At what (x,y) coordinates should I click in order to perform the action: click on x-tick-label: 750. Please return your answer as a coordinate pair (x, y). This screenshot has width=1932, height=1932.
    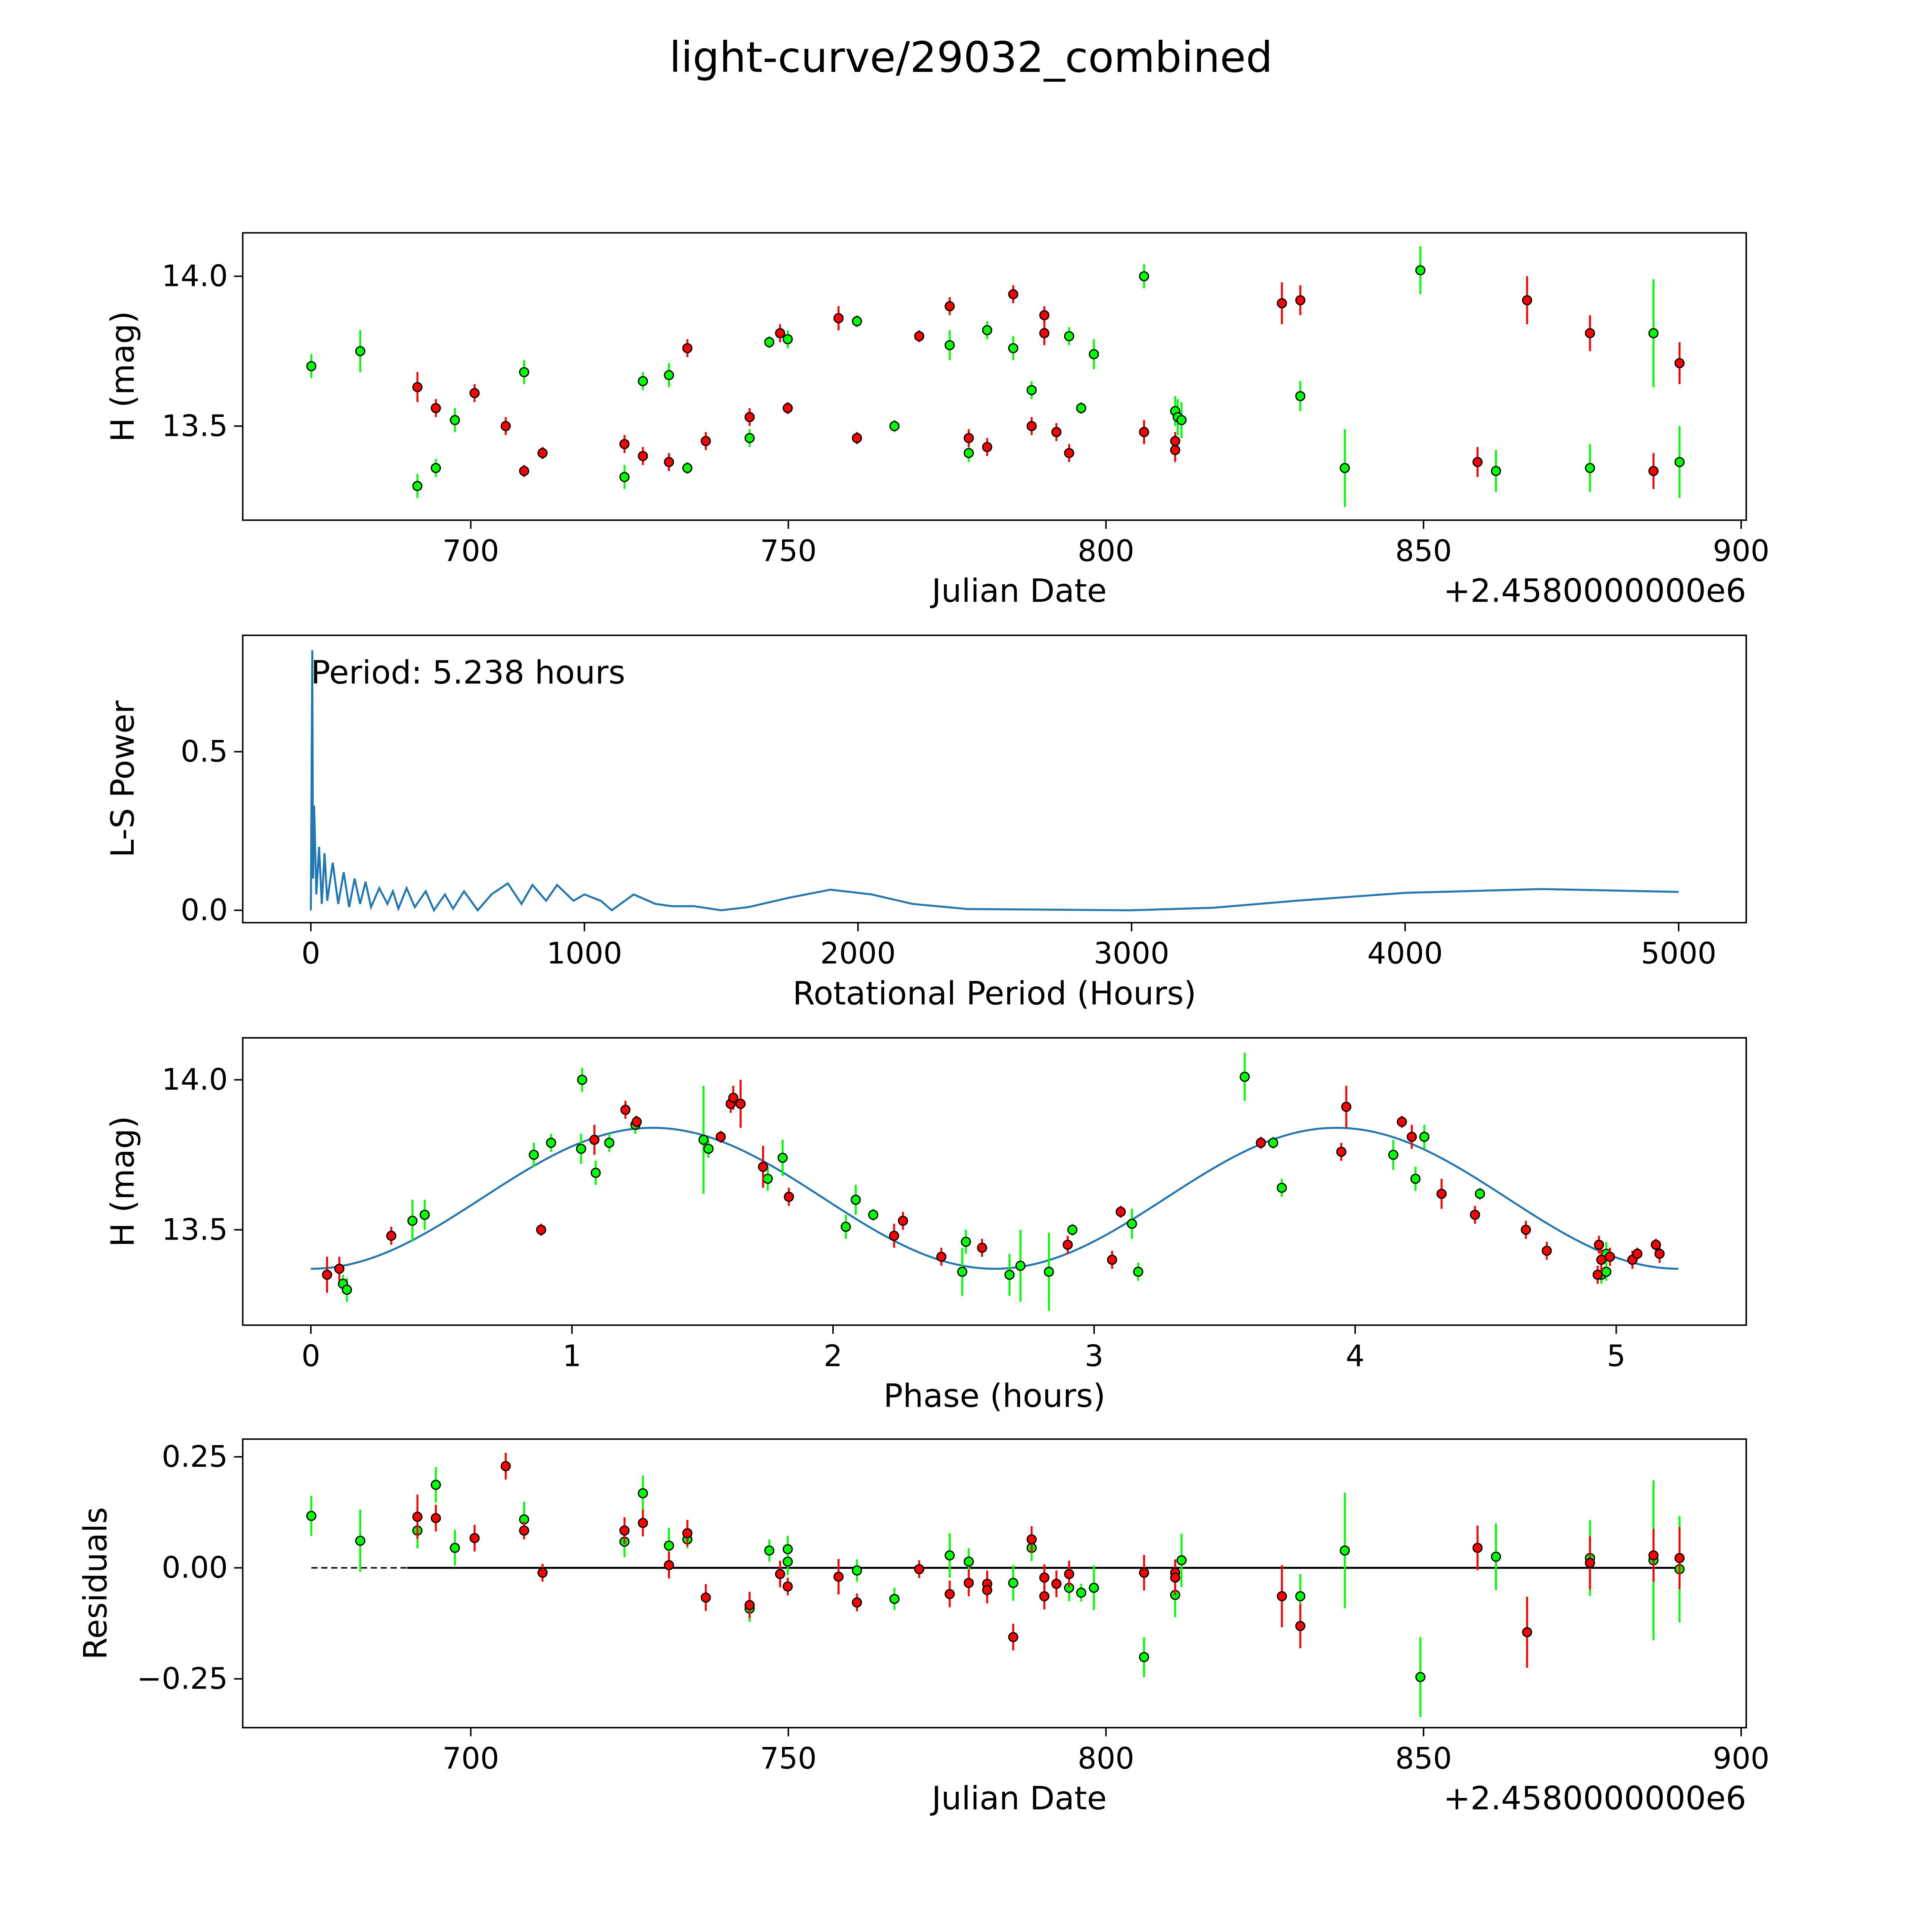
    Looking at the image, I should click on (788, 551).